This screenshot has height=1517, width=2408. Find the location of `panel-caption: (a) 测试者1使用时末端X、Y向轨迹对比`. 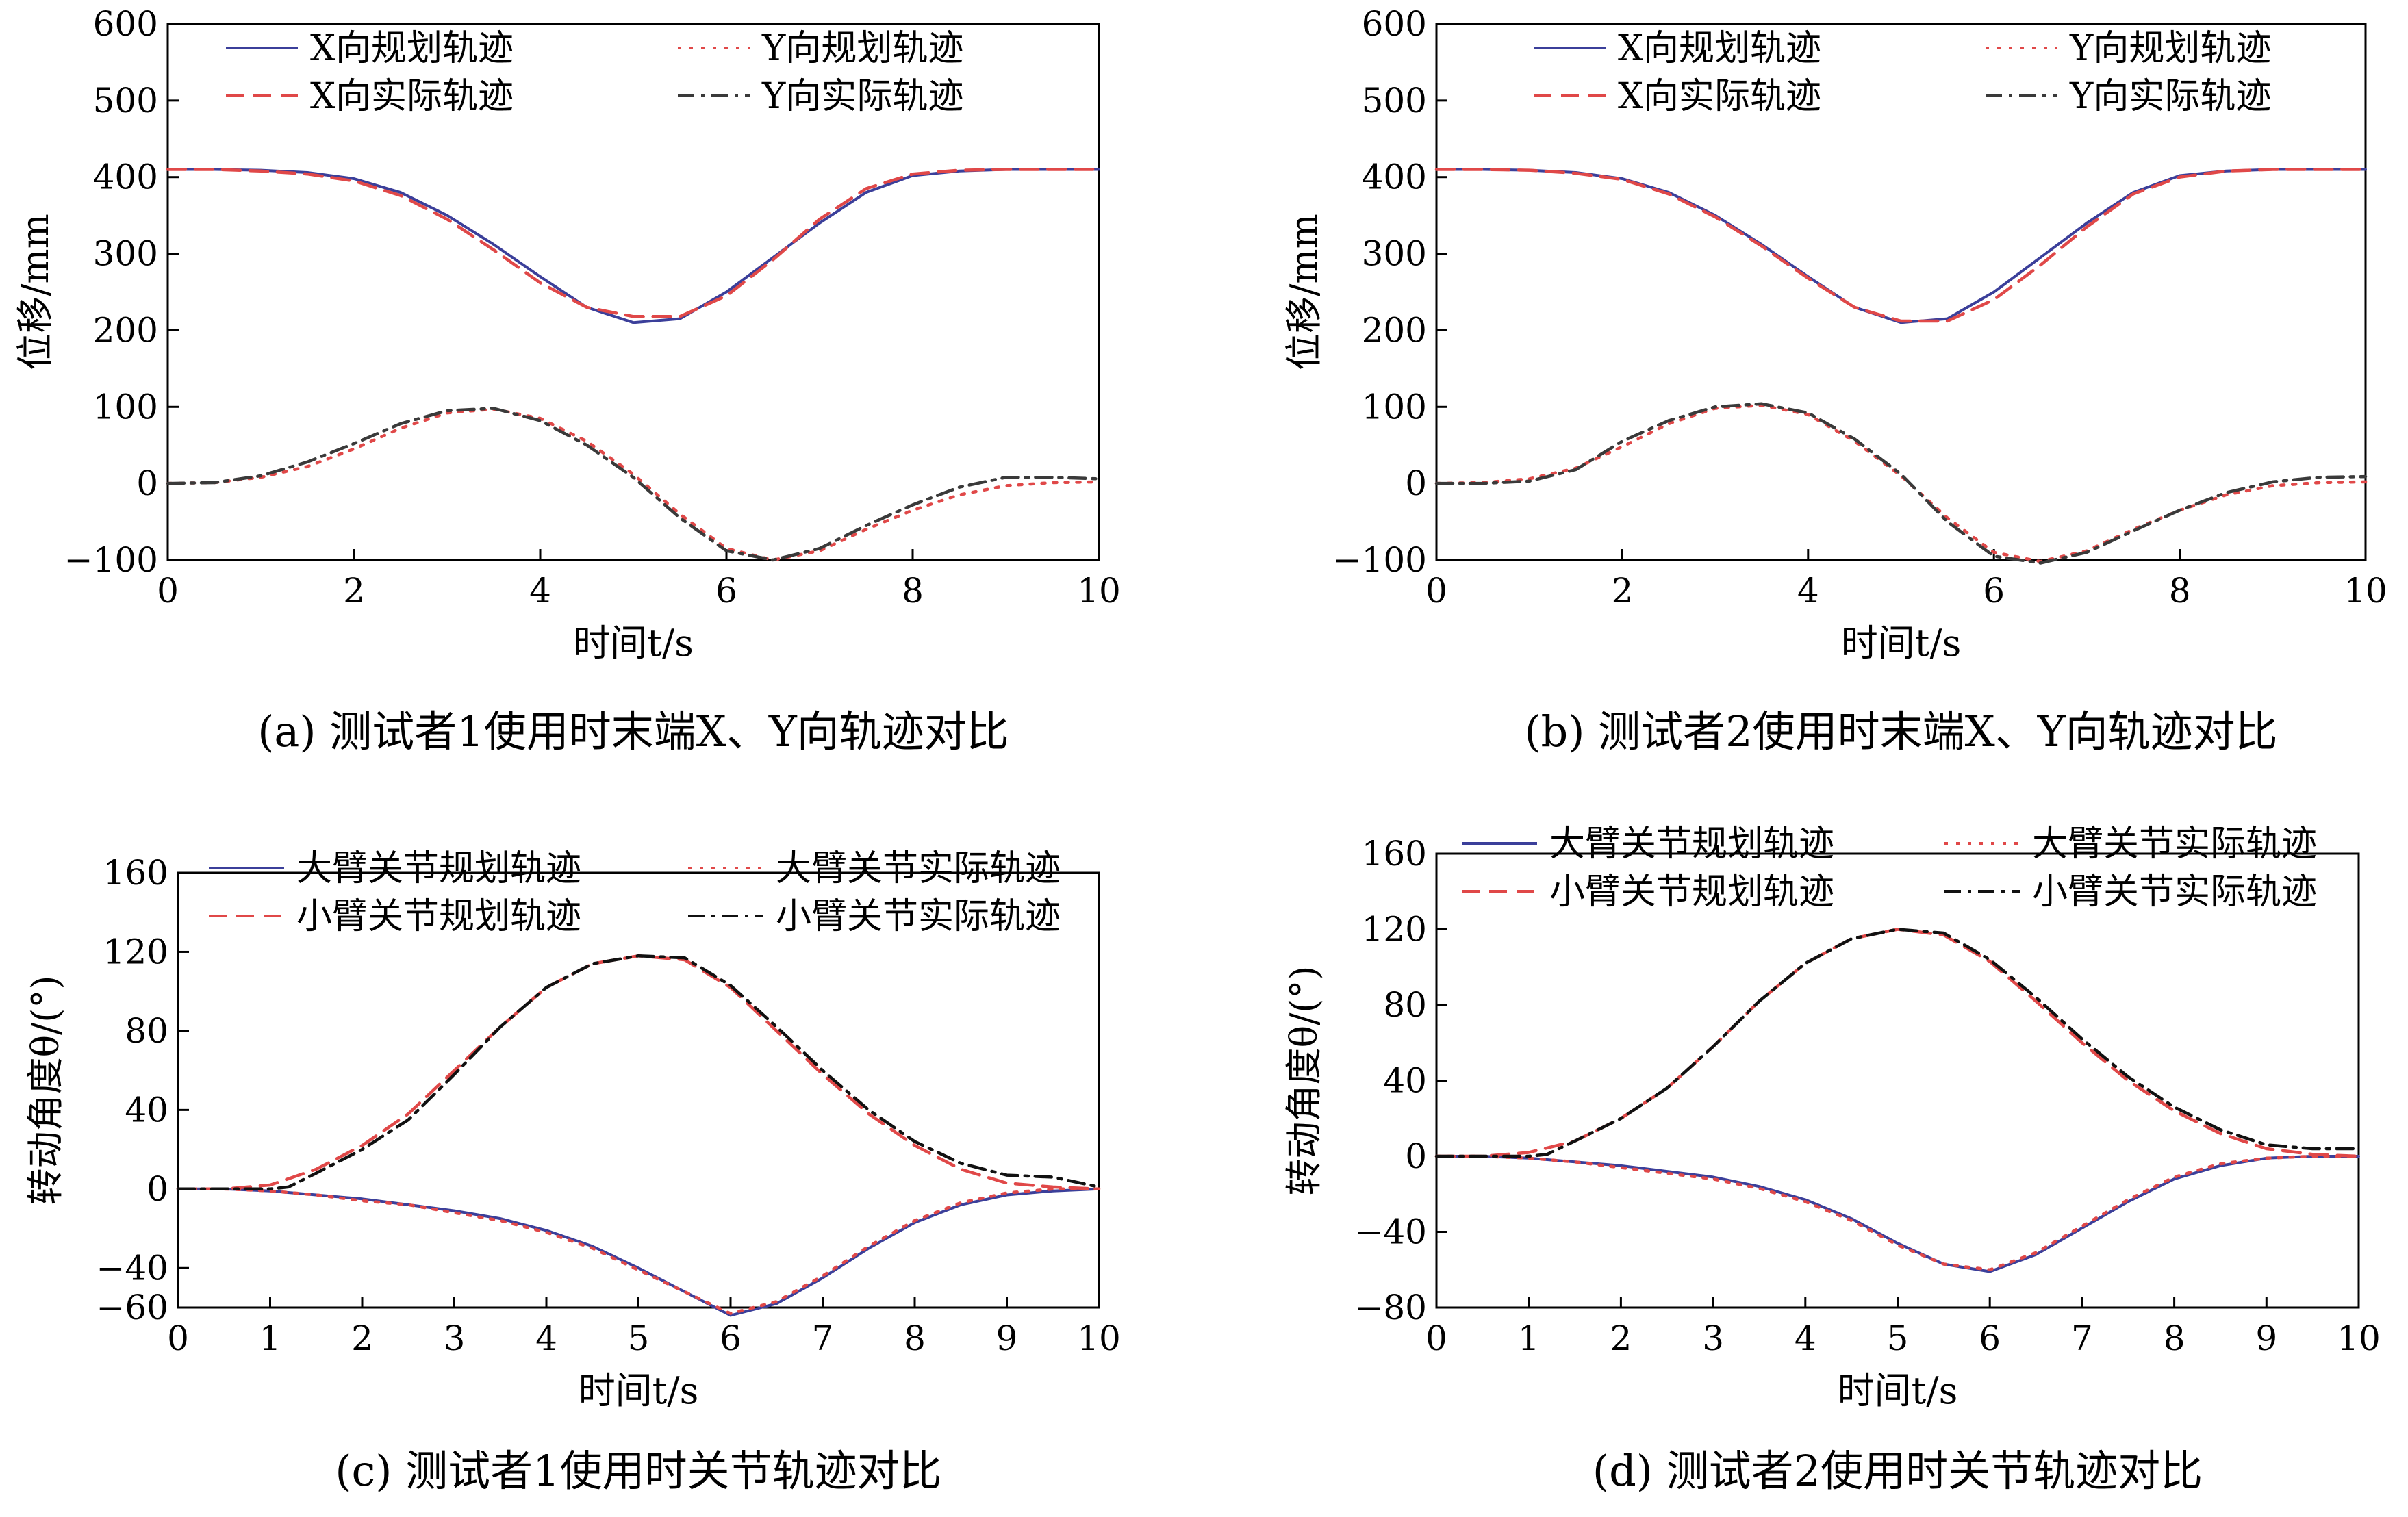

panel-caption: (a) 测试者1使用时末端X、Y向轨迹对比 is located at coordinates (633, 731).